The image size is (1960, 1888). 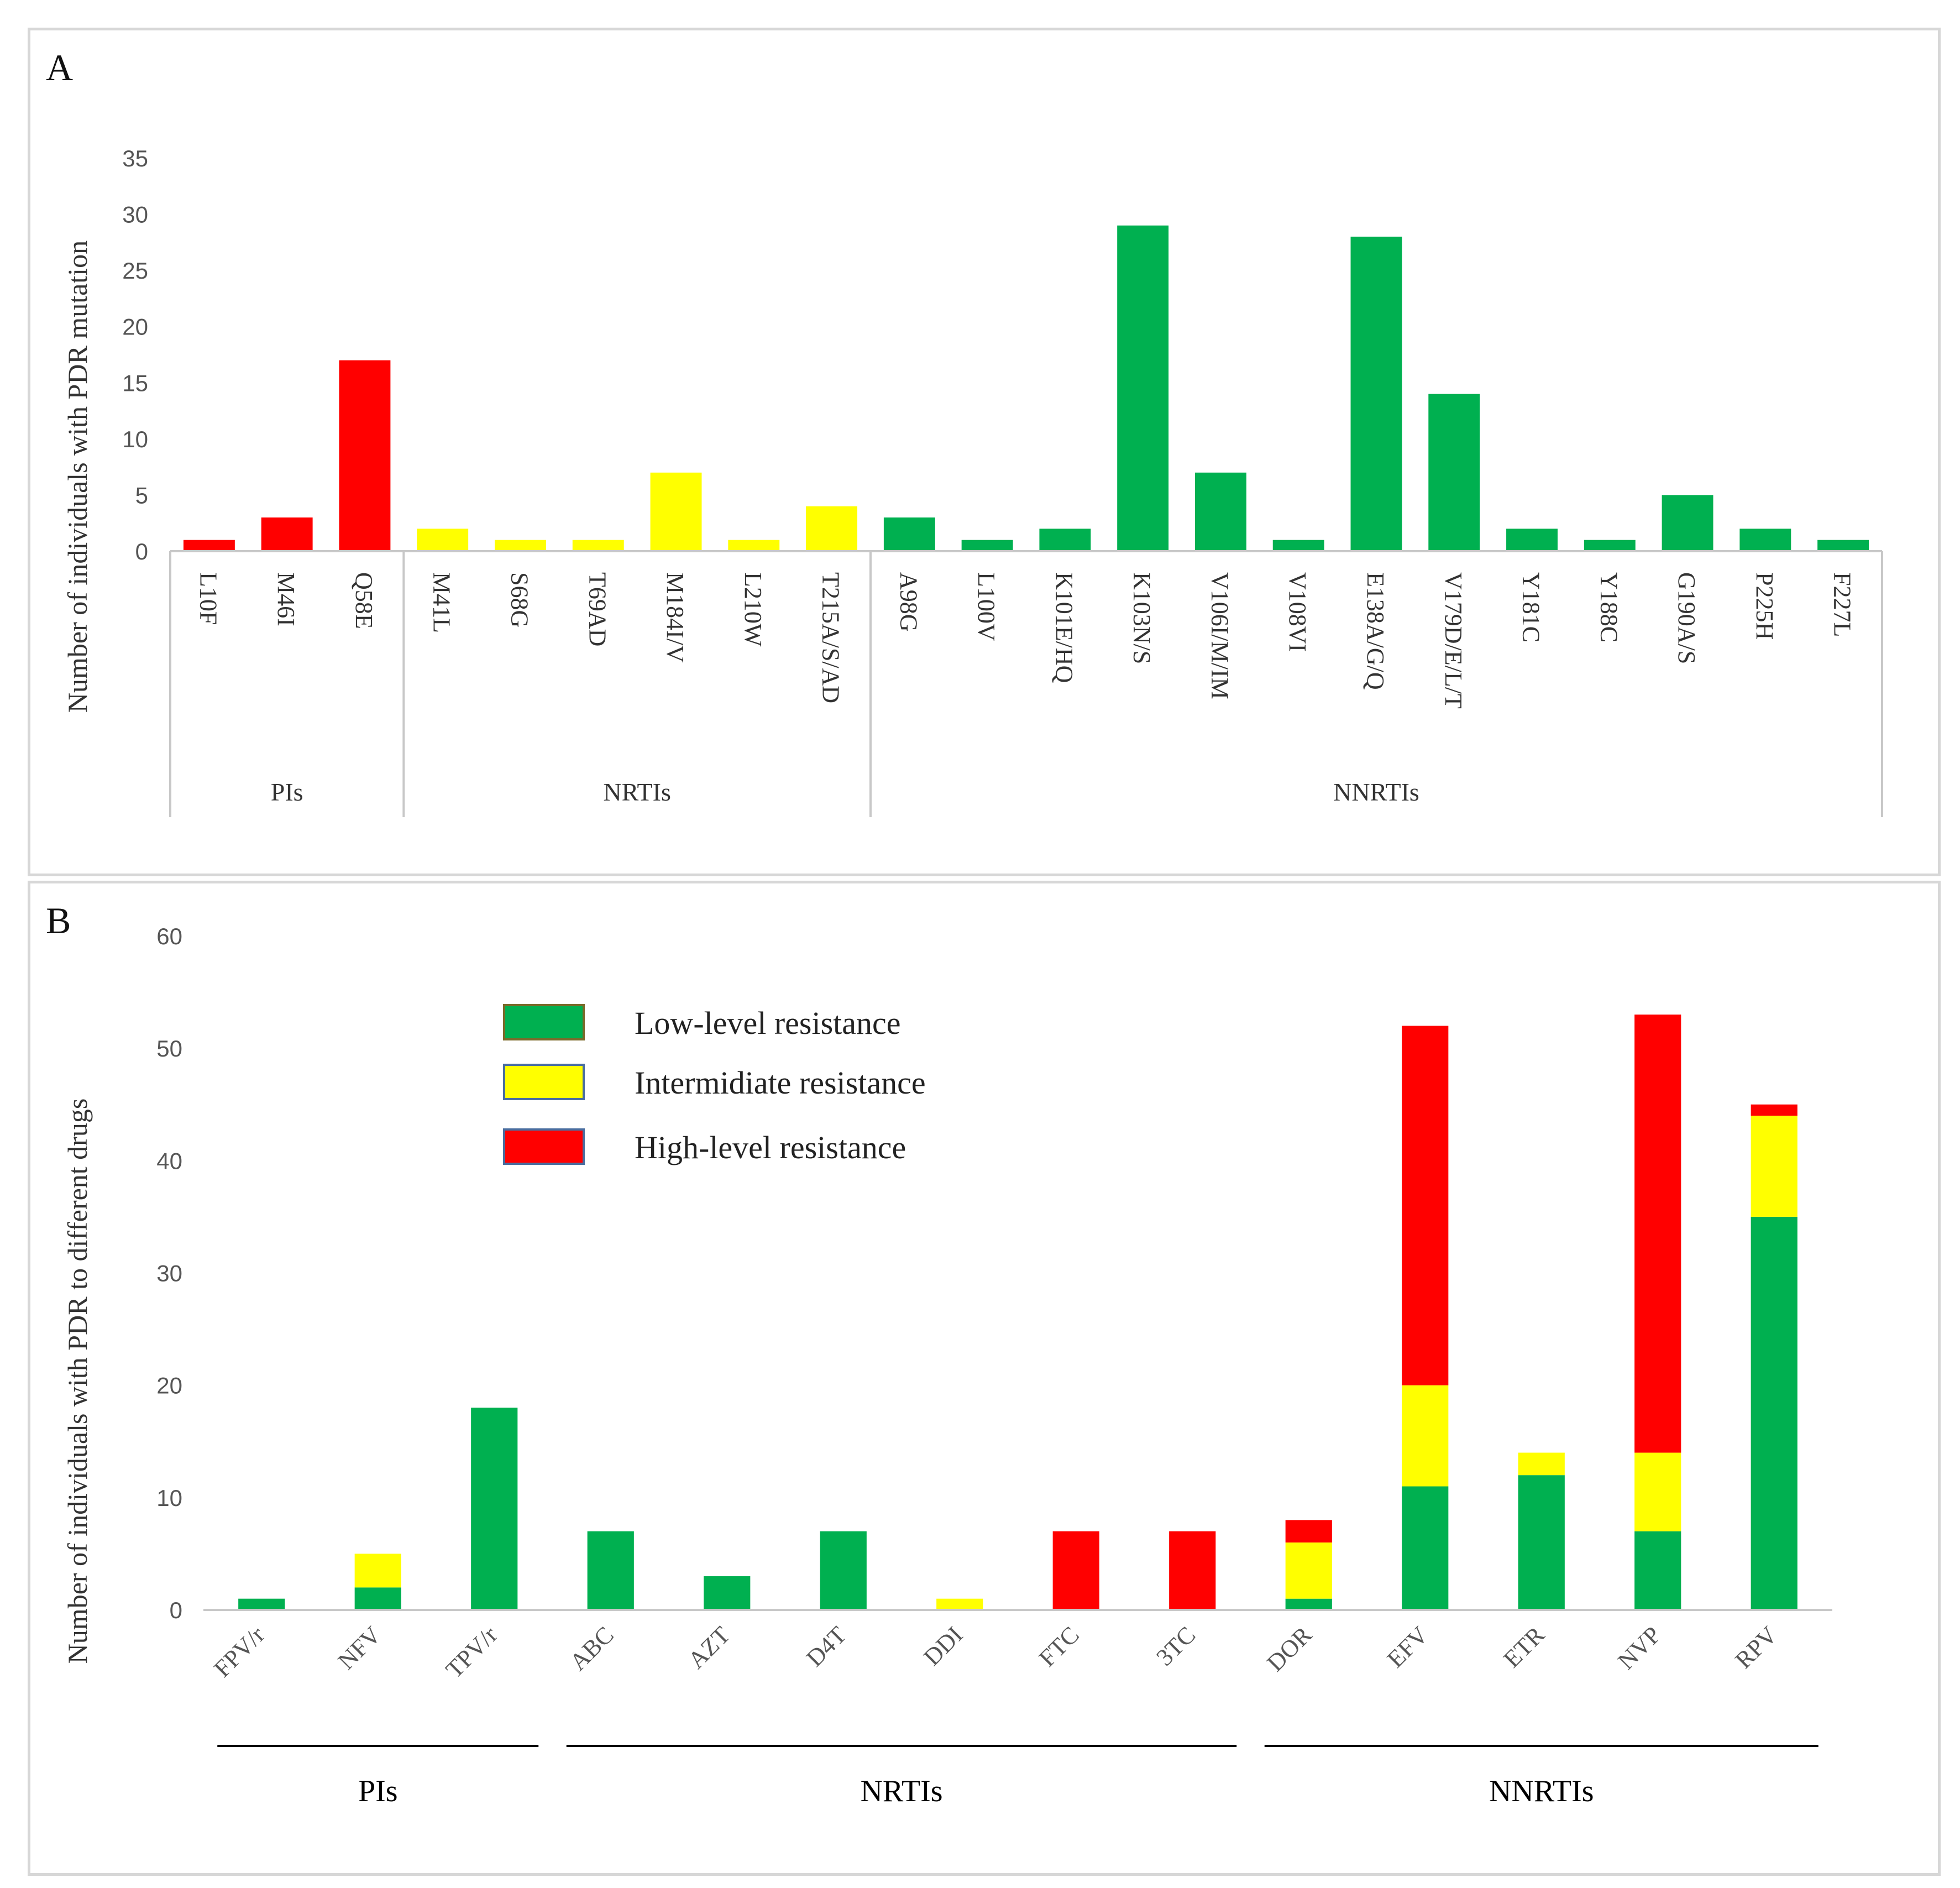 I want to click on panel-a-bar-y188c, so click(x=1610, y=545).